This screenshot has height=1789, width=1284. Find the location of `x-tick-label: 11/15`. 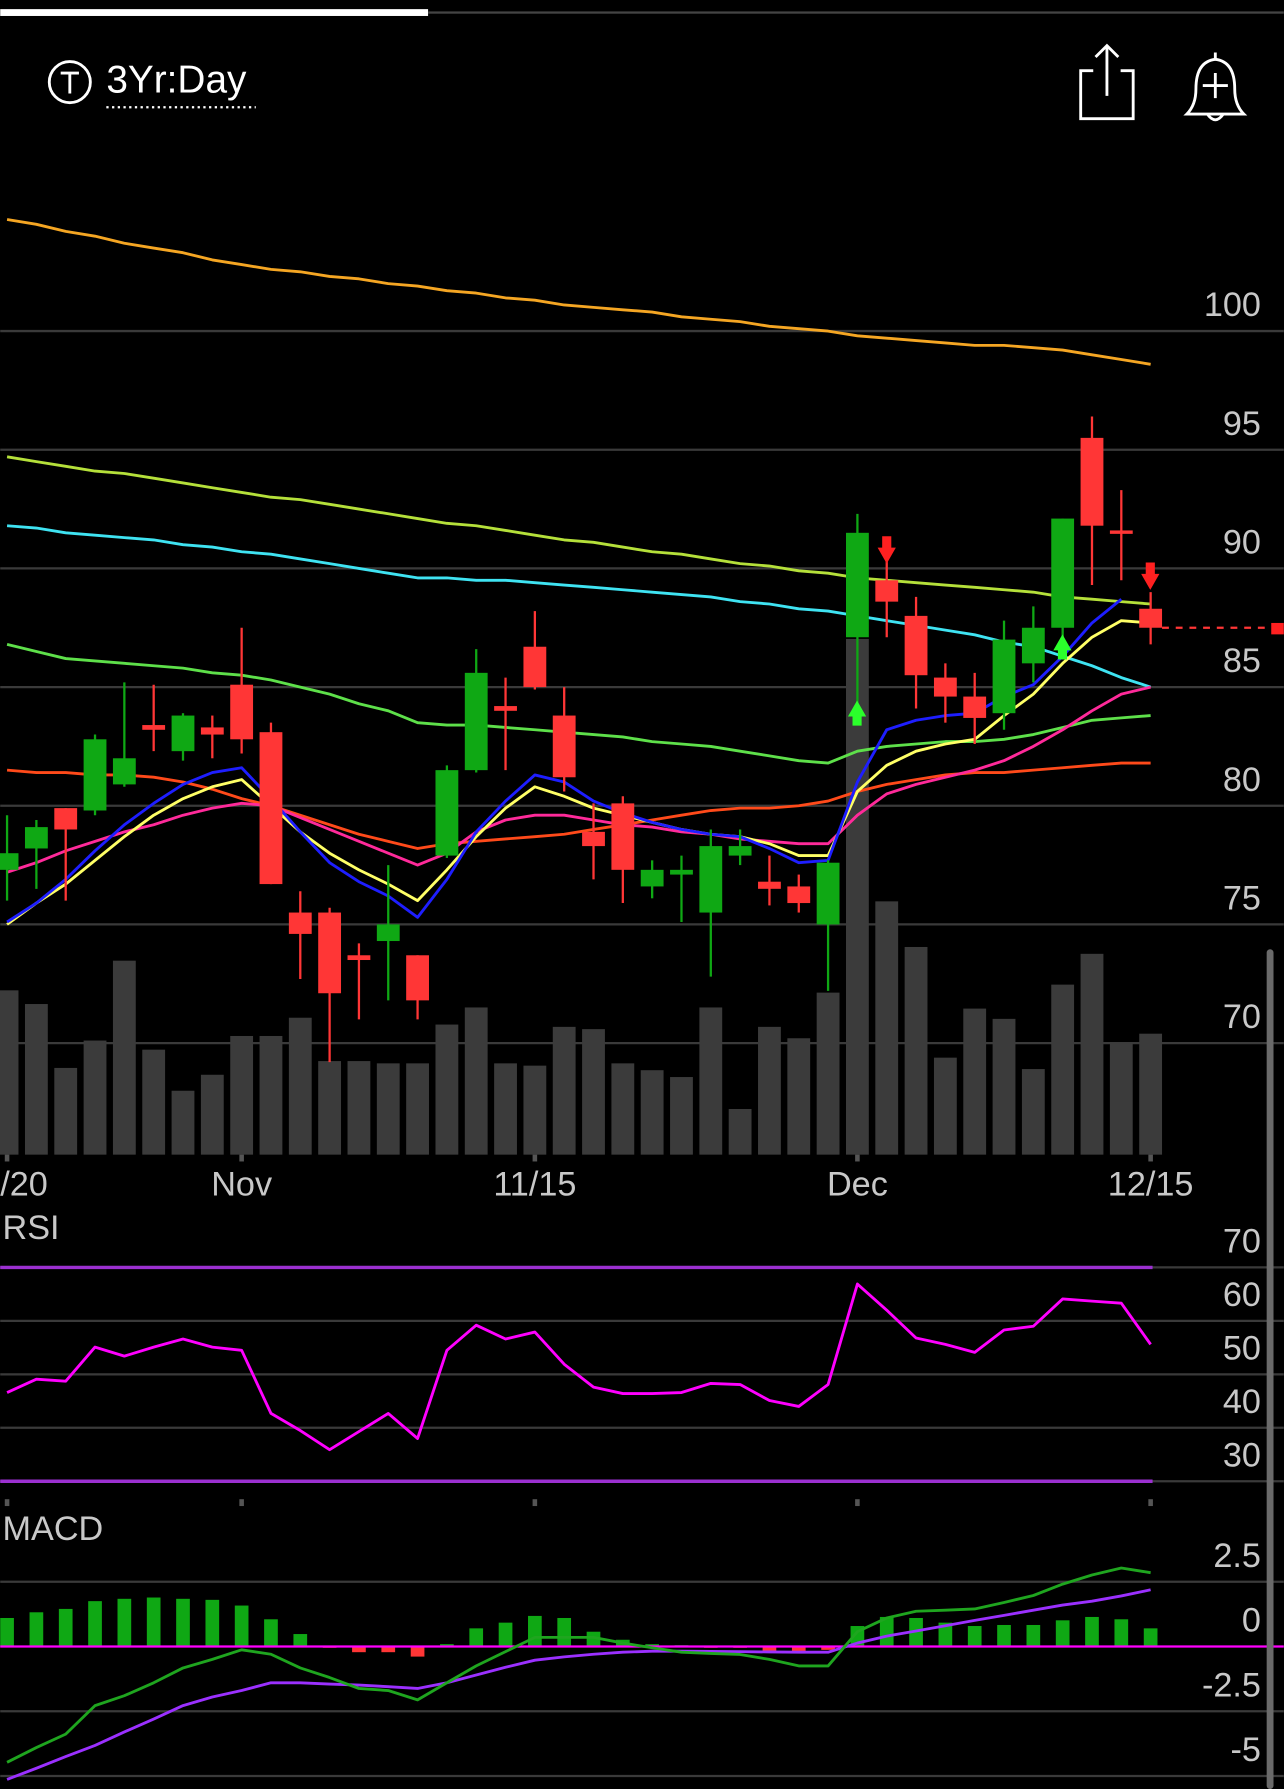

x-tick-label: 11/15 is located at coordinates (534, 1185).